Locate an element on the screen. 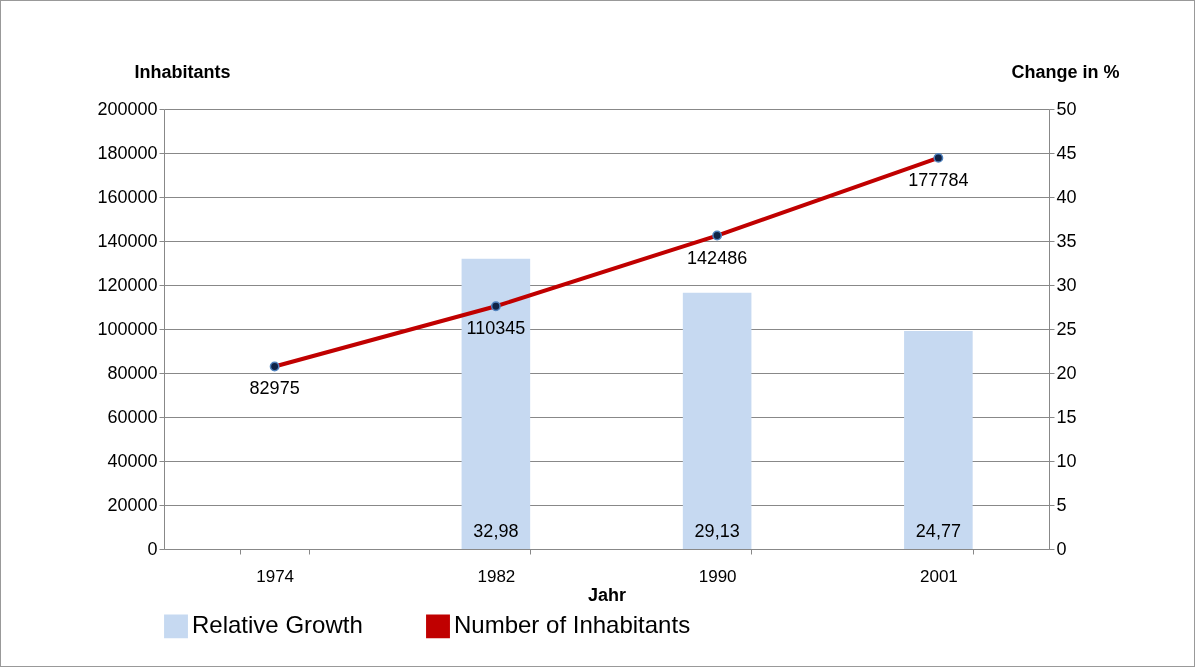 The width and height of the screenshot is (1197, 669). y2-tick-label: 0 is located at coordinates (1061, 548).